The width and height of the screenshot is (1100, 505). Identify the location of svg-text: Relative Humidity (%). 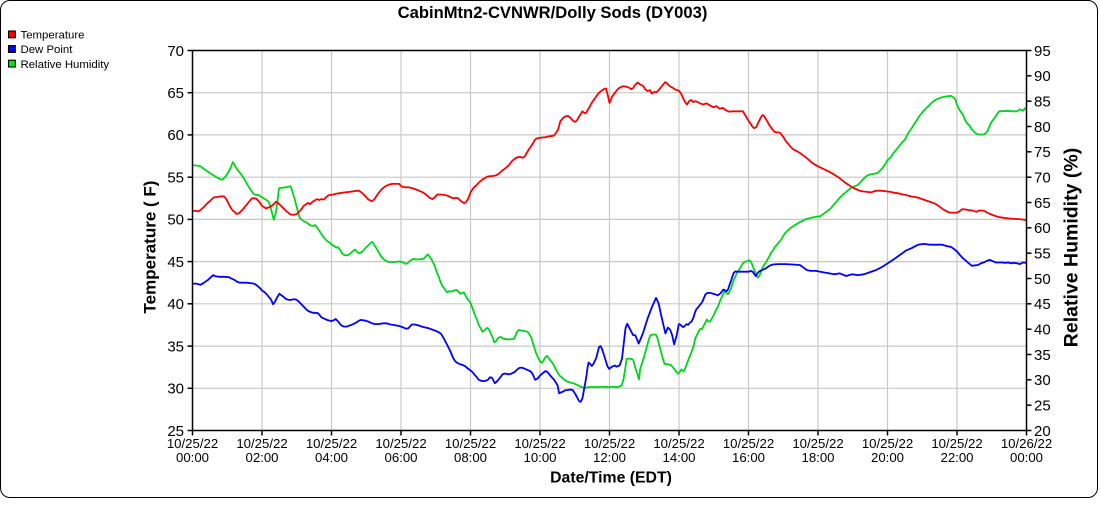
(1072, 247).